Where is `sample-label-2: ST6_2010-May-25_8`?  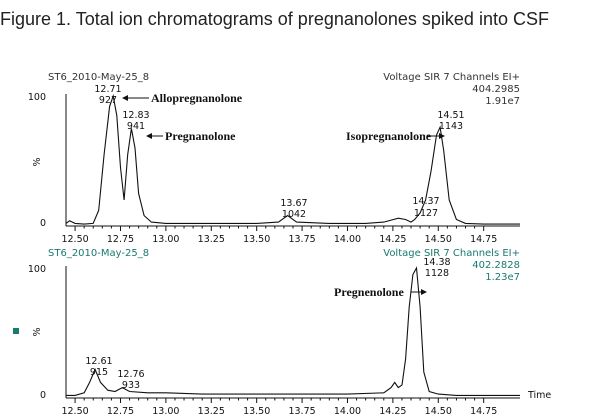
sample-label-2: ST6_2010-May-25_8 is located at coordinates (98, 253).